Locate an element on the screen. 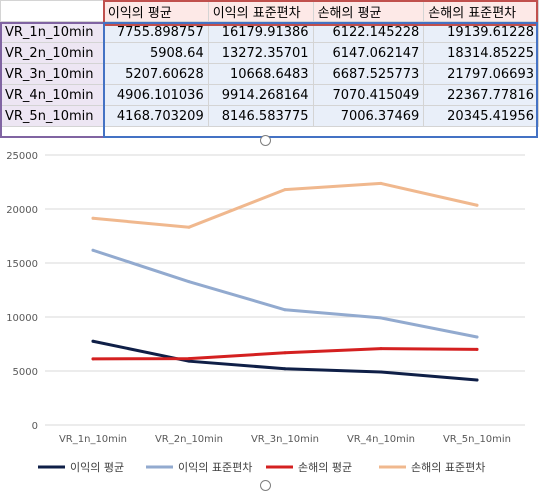 This screenshot has width=539, height=491. value-cell: 13272.35701 is located at coordinates (260, 53).